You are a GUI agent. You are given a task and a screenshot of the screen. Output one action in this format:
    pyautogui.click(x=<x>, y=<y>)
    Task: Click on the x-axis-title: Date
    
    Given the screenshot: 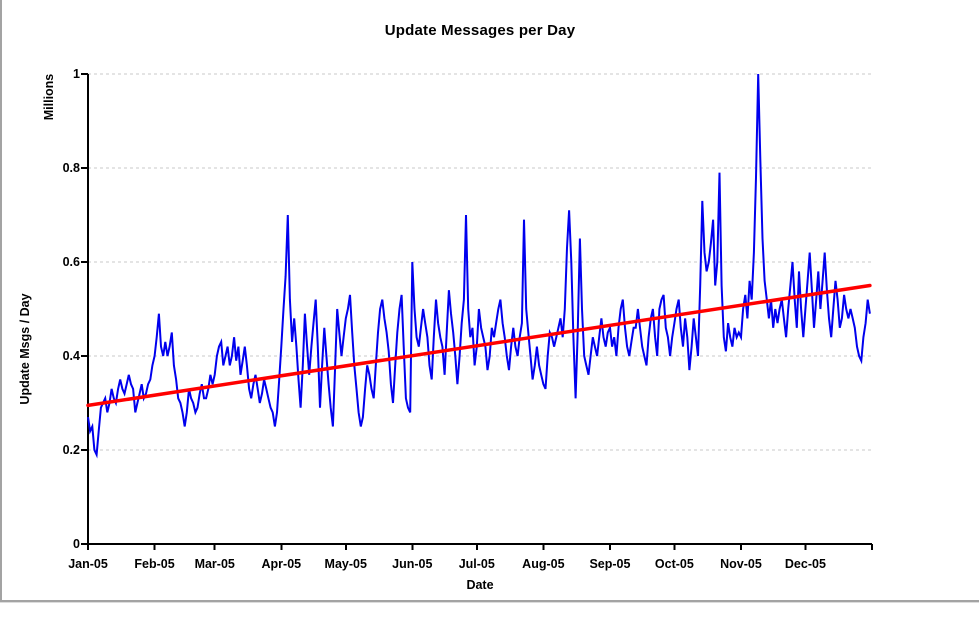 What is the action you would take?
    pyautogui.click(x=480, y=585)
    